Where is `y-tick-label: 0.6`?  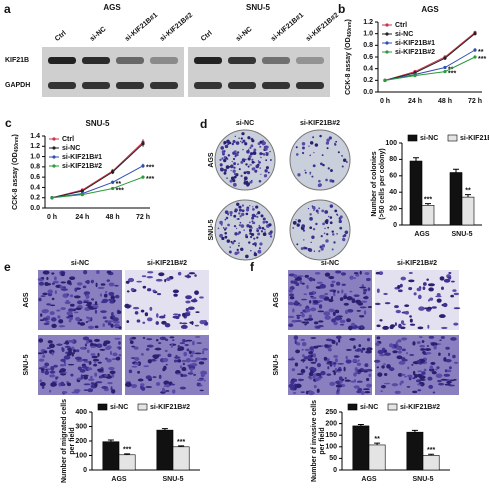 y-tick-label: 0.6 is located at coordinates (368, 57).